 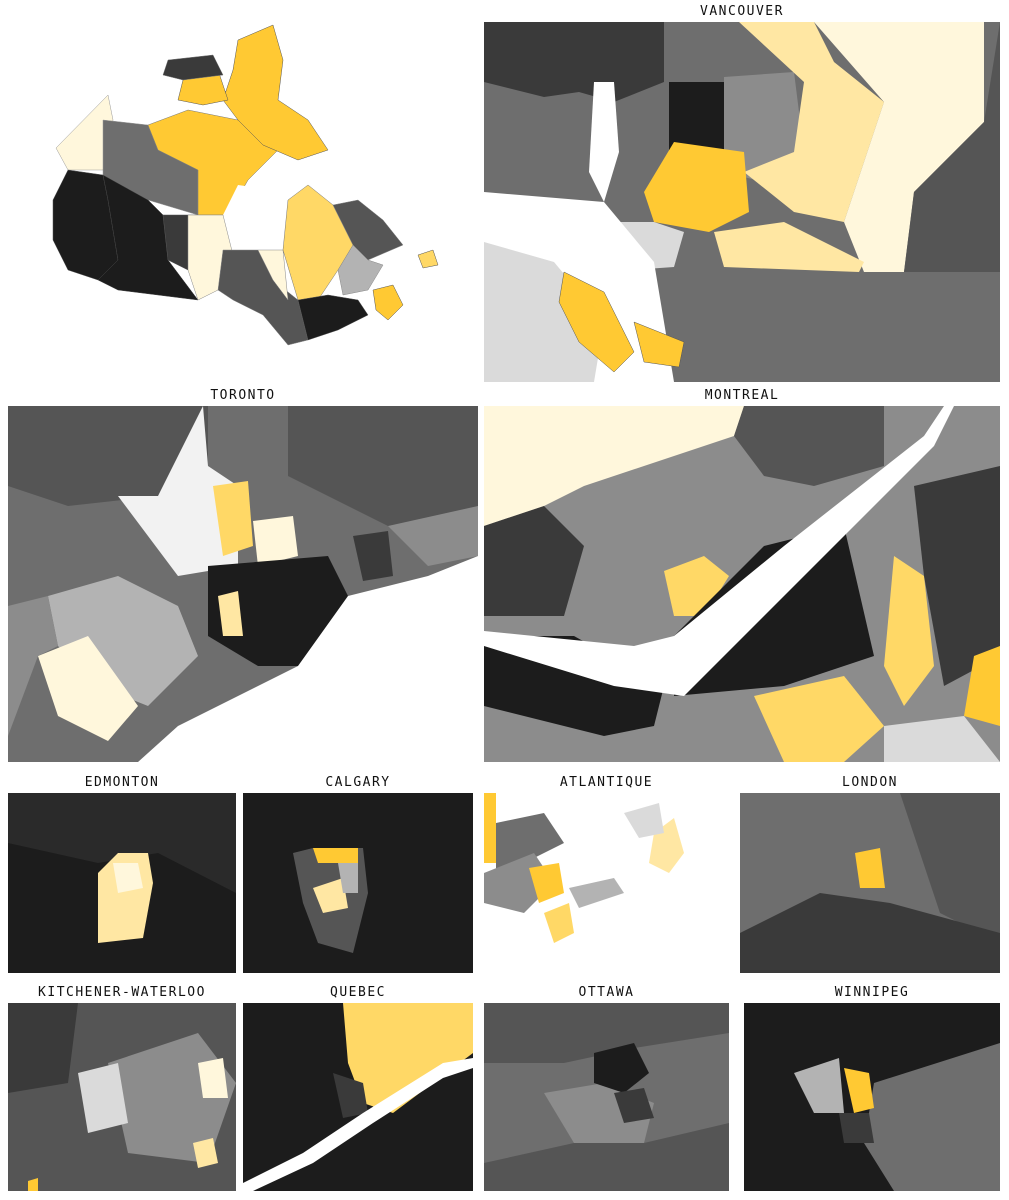 I want to click on map-london, so click(x=870, y=883).